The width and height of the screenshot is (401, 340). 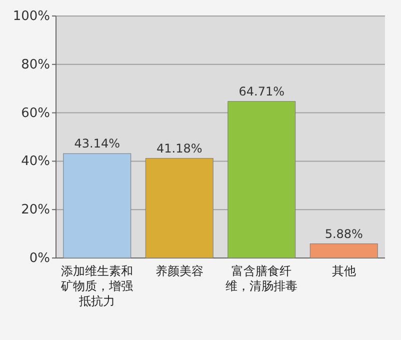 What do you see at coordinates (35, 210) in the screenshot?
I see `y-tick-label: 20%` at bounding box center [35, 210].